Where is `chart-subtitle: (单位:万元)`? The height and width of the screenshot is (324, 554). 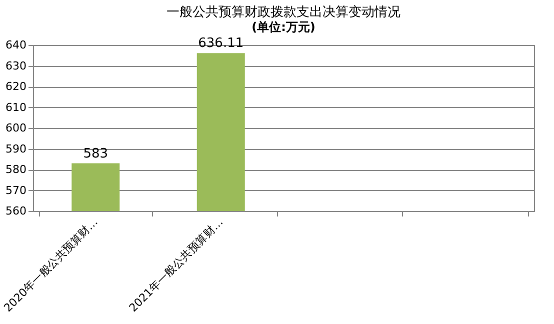
chart-subtitle: (单位:万元) is located at coordinates (284, 27).